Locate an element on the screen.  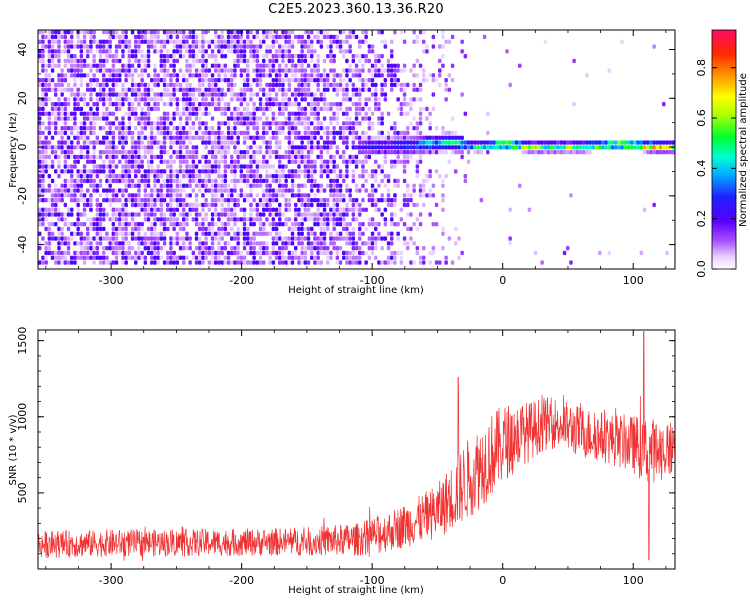
colorbar-tick-label: 0.0 is located at coordinates (701, 269).